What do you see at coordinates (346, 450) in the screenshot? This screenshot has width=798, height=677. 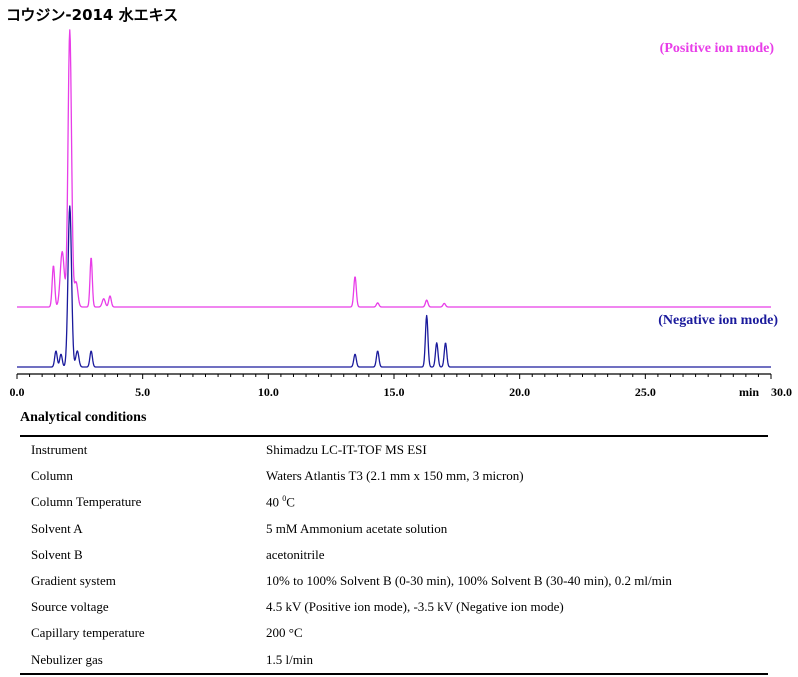 I see `condition-value: Shimadzu LC-IT-TOF MS ESI` at bounding box center [346, 450].